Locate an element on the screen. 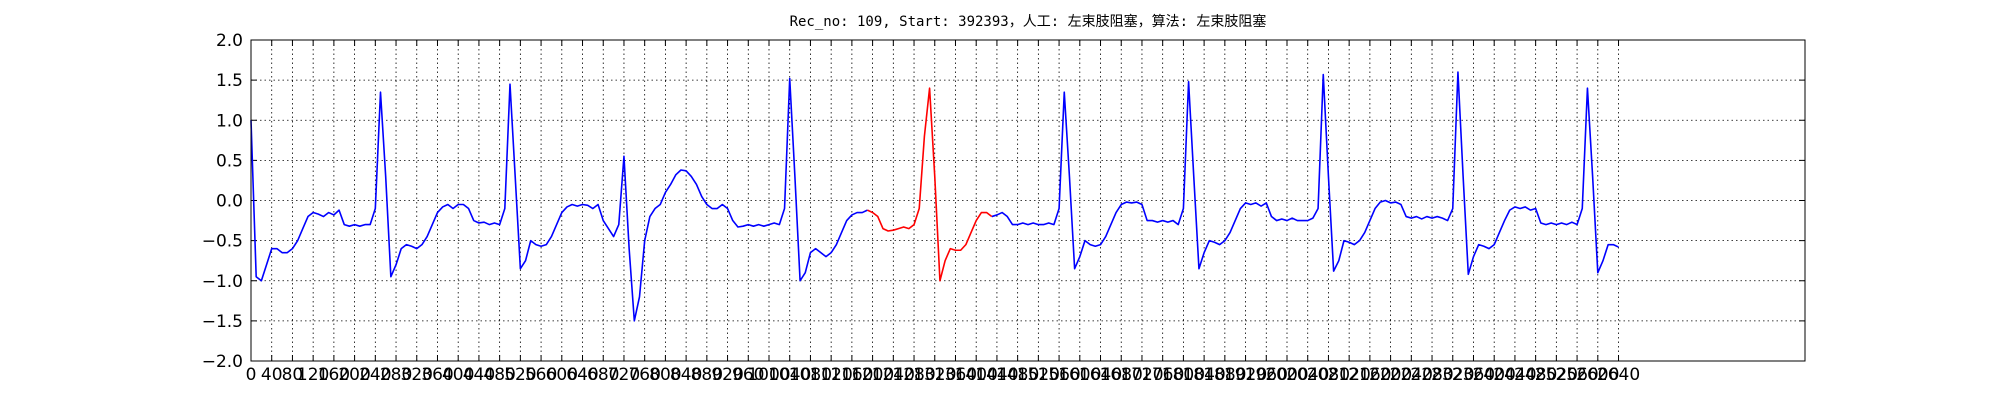  x-tick-label: 720 is located at coordinates (624, 375).